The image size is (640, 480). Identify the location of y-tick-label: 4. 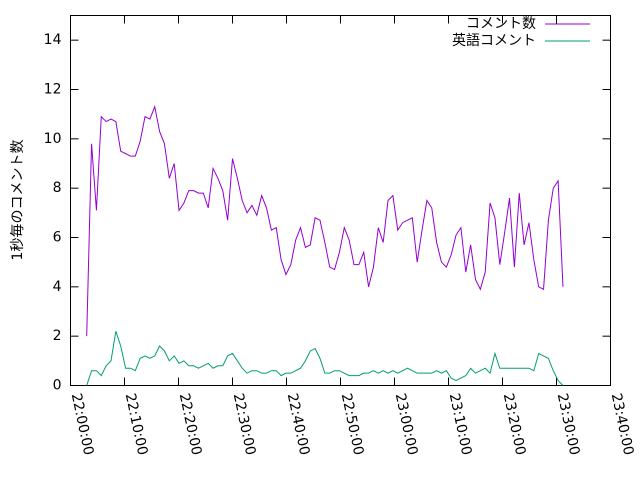
(57, 287).